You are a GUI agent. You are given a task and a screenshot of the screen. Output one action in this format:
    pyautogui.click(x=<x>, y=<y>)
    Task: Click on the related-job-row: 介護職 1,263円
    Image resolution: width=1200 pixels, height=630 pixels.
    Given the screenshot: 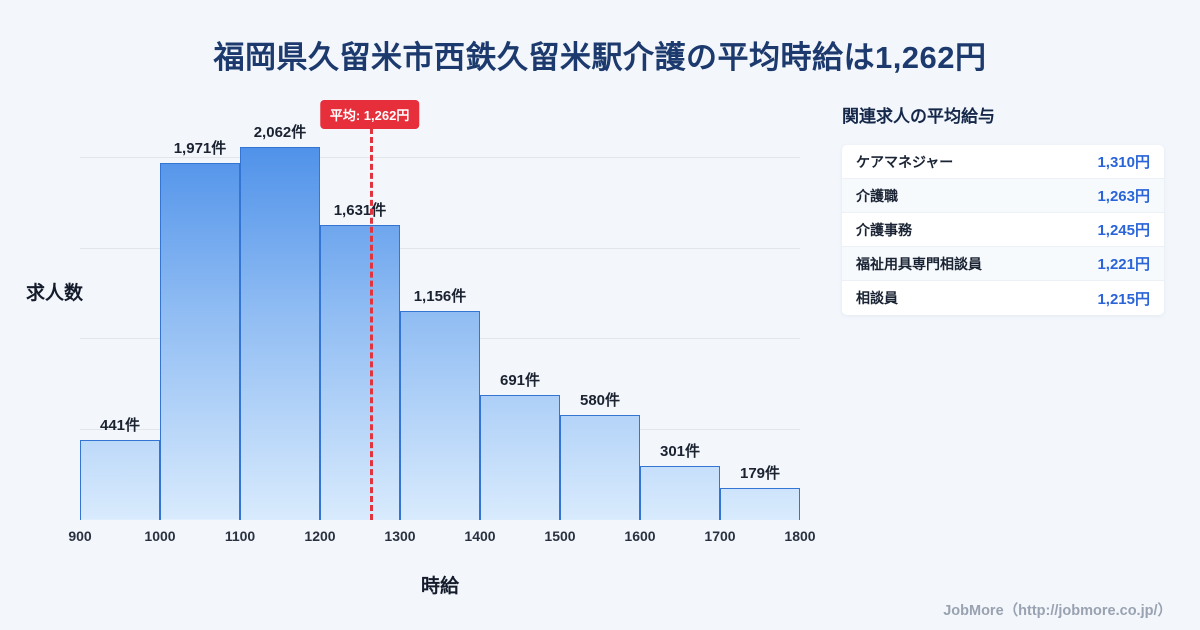 What is the action you would take?
    pyautogui.click(x=1003, y=196)
    